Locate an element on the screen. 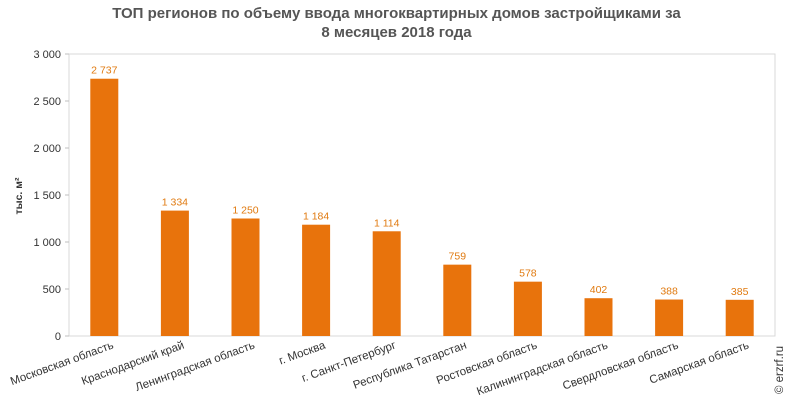 This screenshot has height=419, width=793. category-label: Свердловская область is located at coordinates (620, 366).